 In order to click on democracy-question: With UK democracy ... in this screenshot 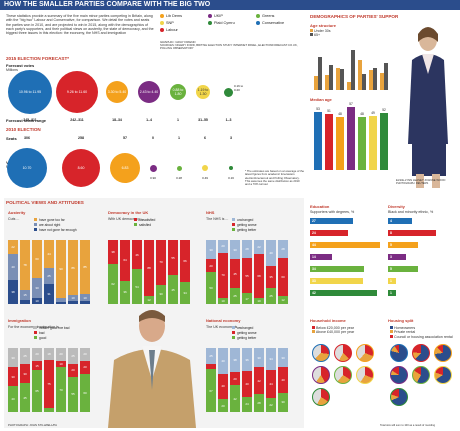, I will do `click(126, 219)`.